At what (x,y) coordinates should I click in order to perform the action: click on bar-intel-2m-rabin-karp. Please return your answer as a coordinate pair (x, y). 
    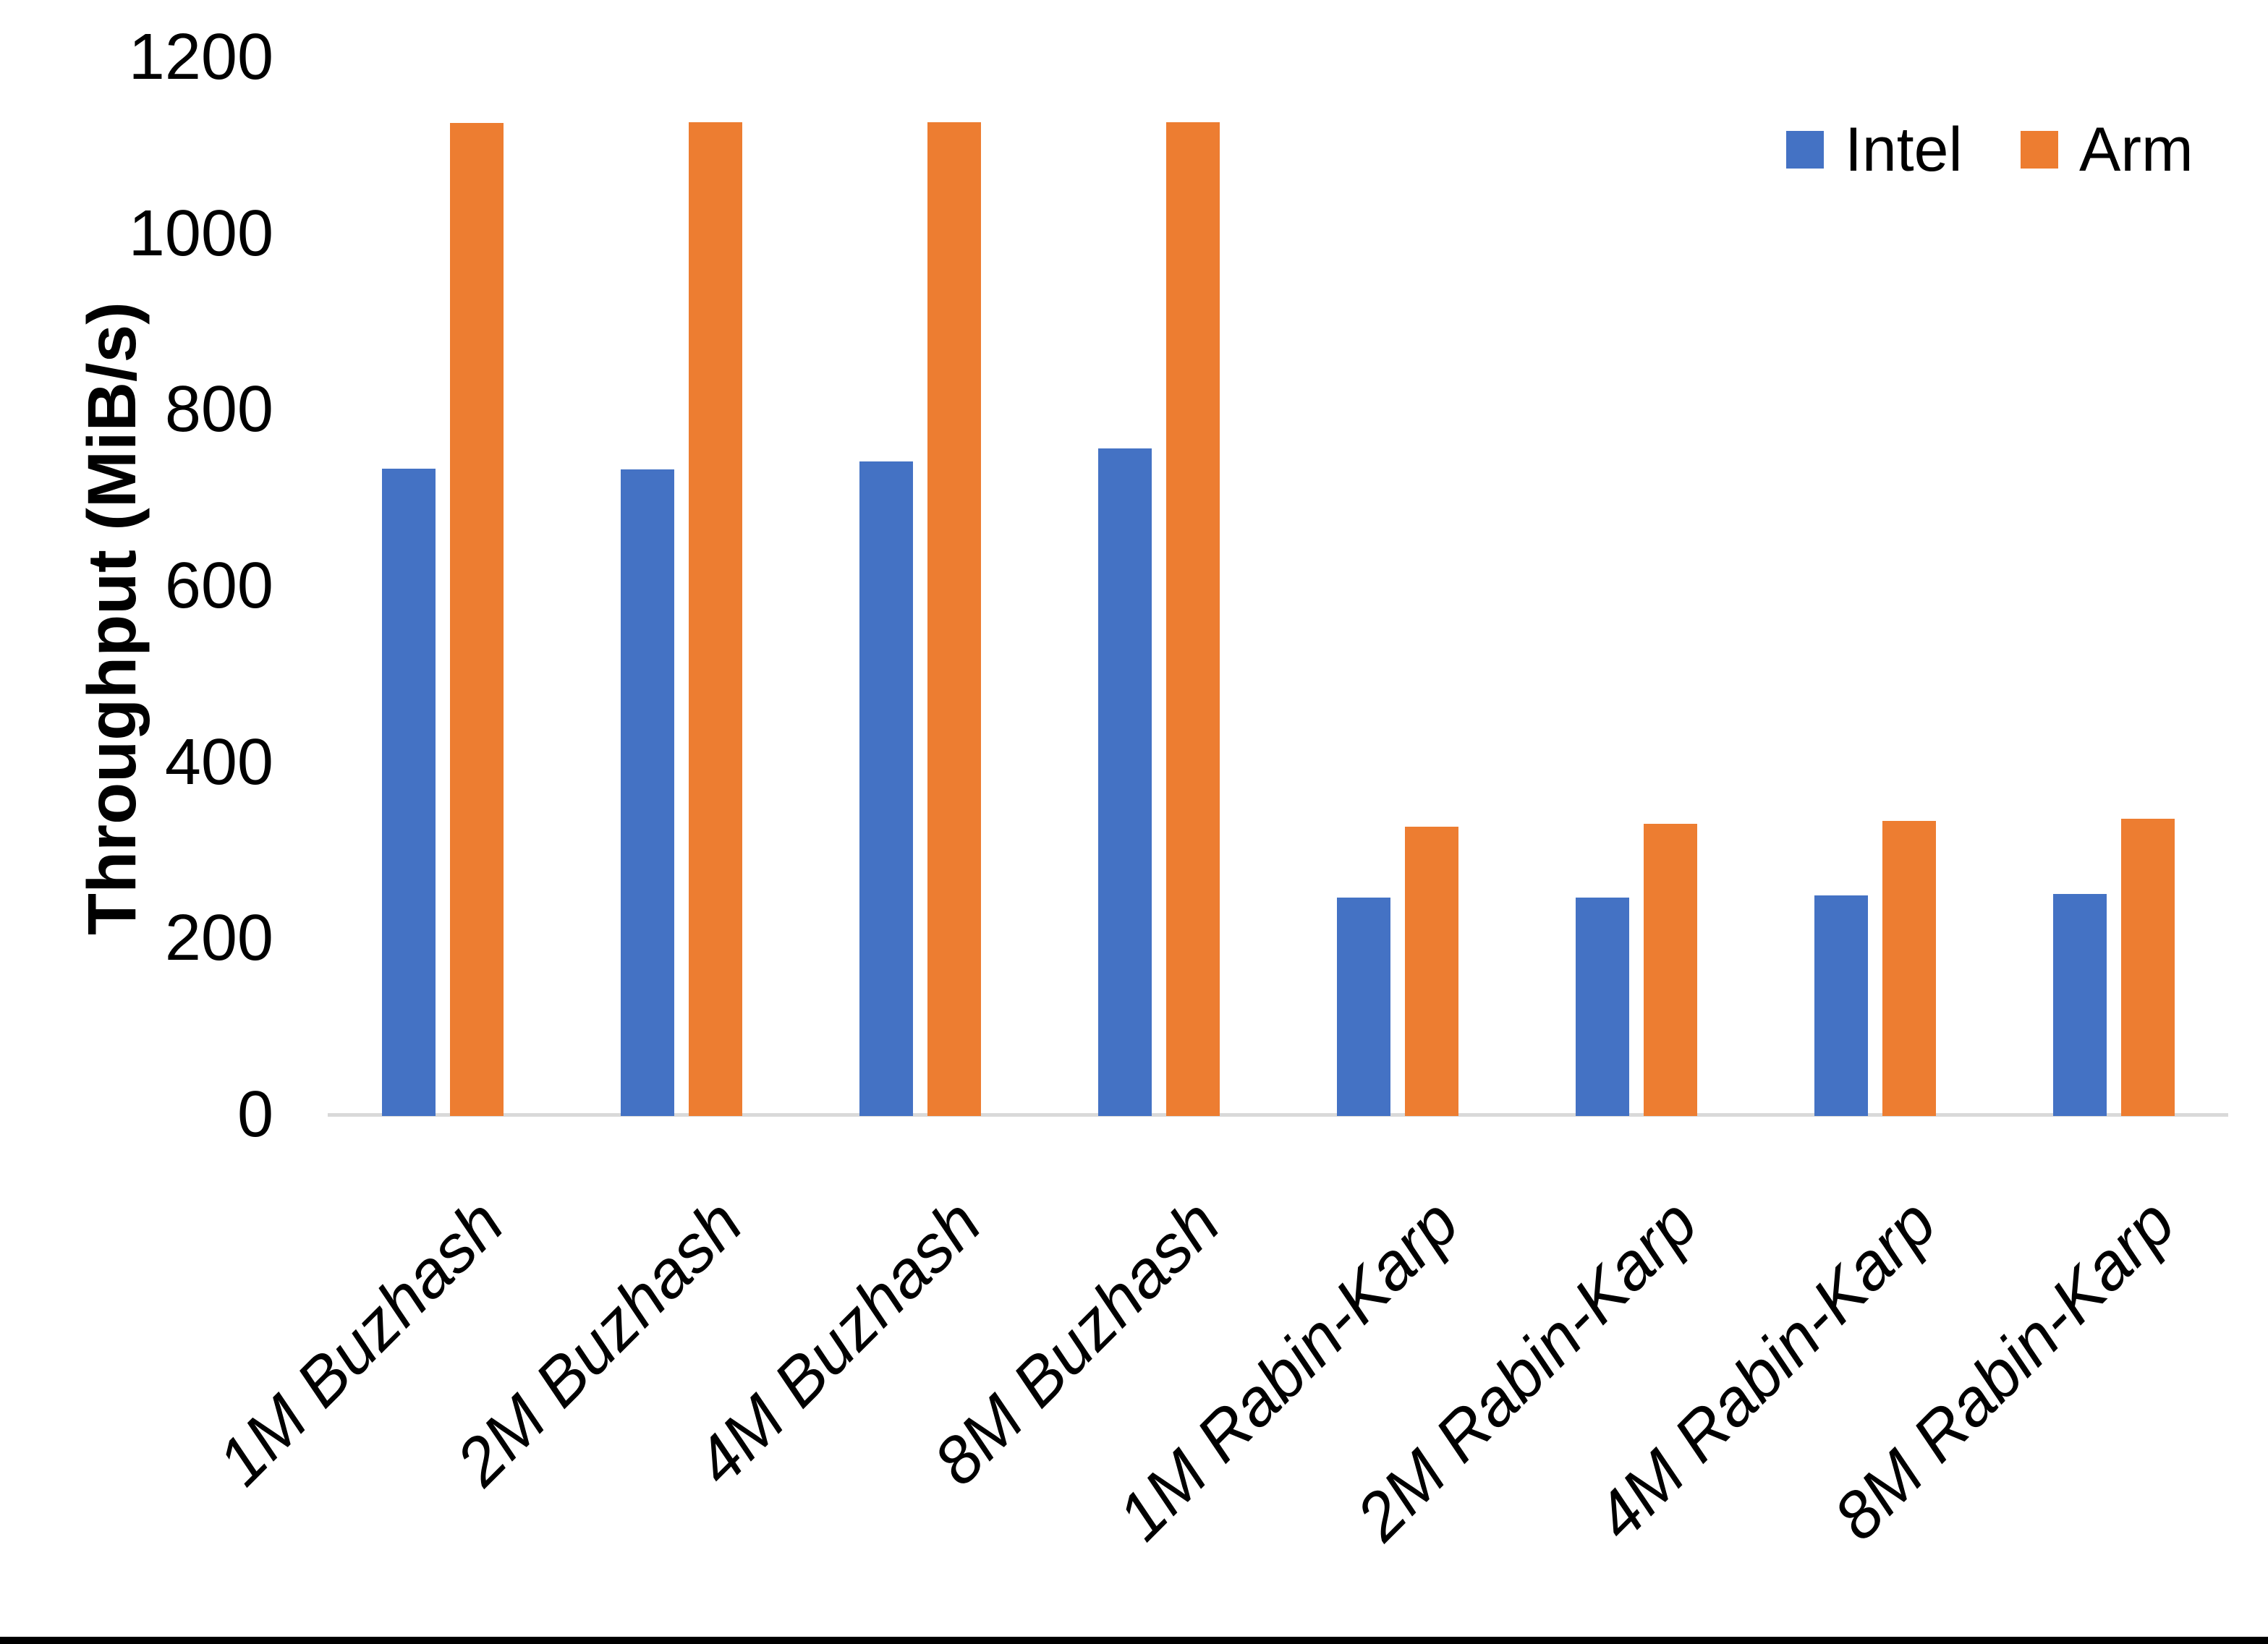
    Looking at the image, I should click on (1602, 1007).